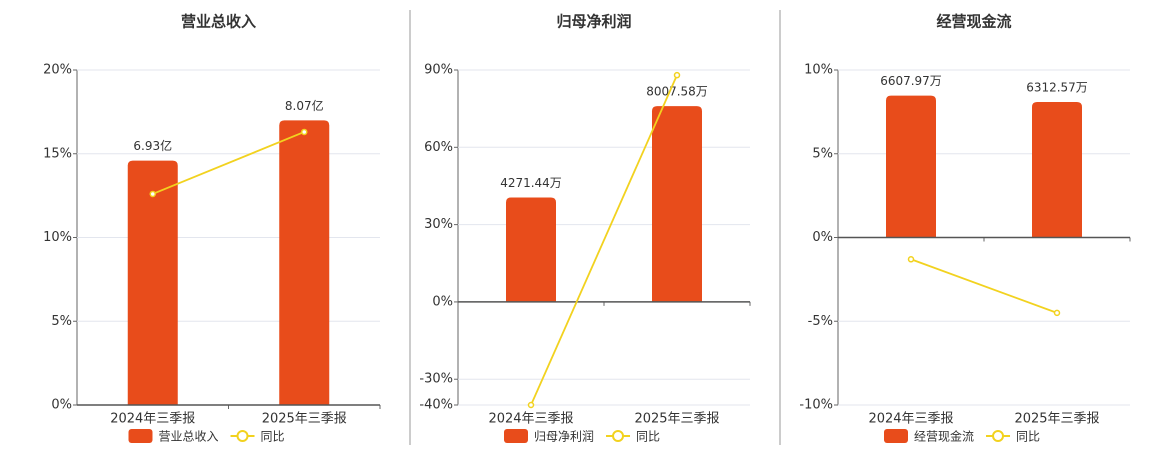 The height and width of the screenshot is (450, 1160). I want to click on legend-label: 归母净利润, so click(564, 437).